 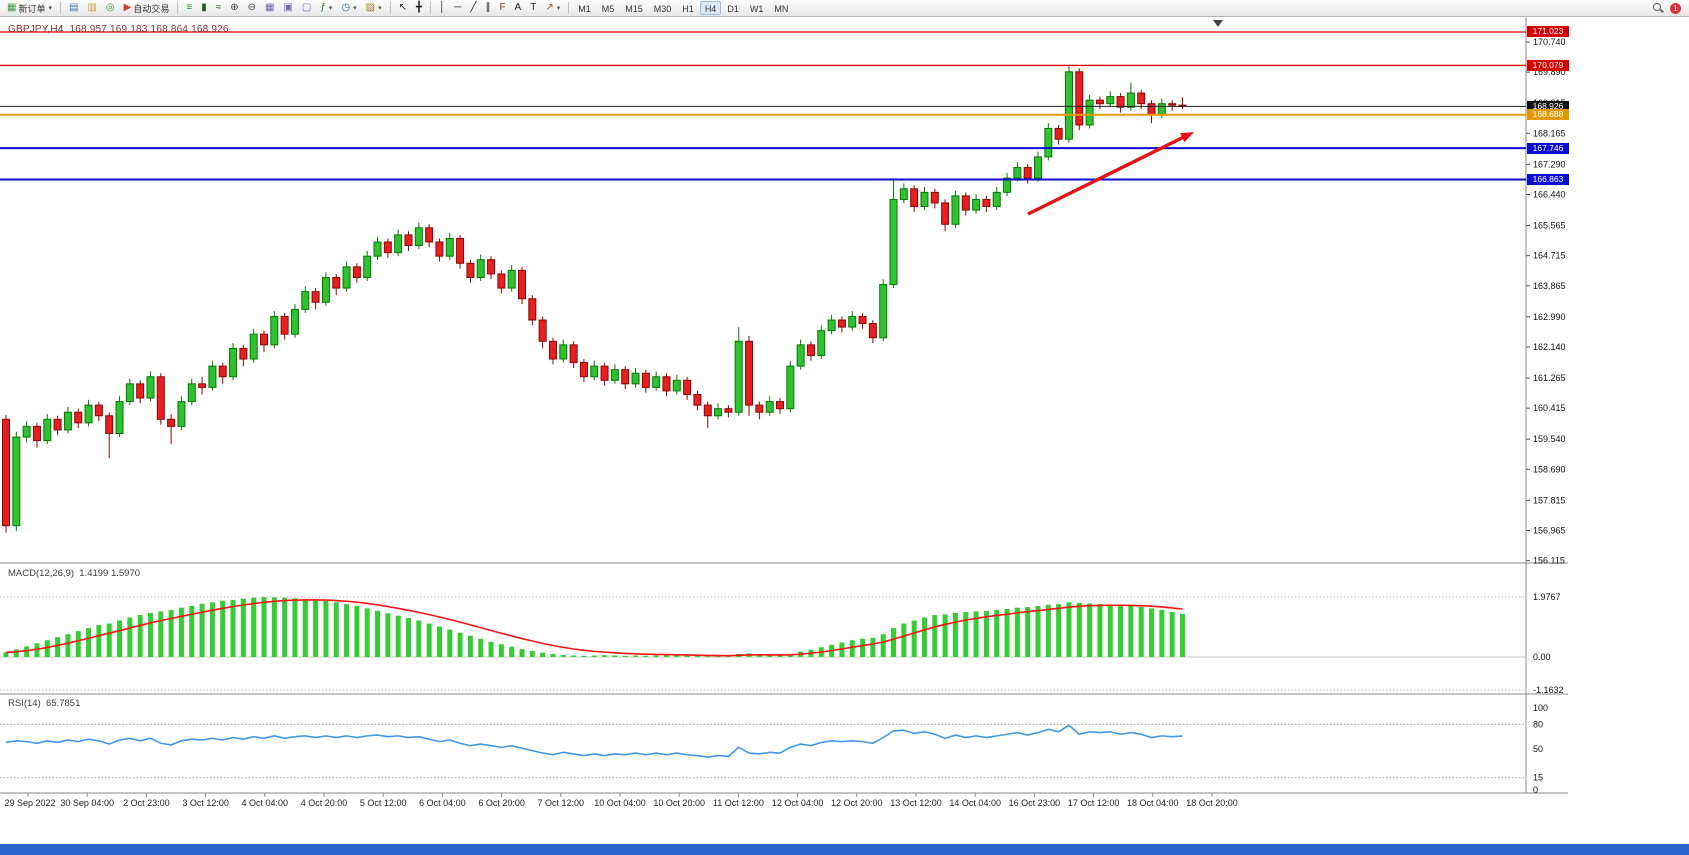 What do you see at coordinates (219, 8) in the screenshot?
I see `line-chart-button: ≈` at bounding box center [219, 8].